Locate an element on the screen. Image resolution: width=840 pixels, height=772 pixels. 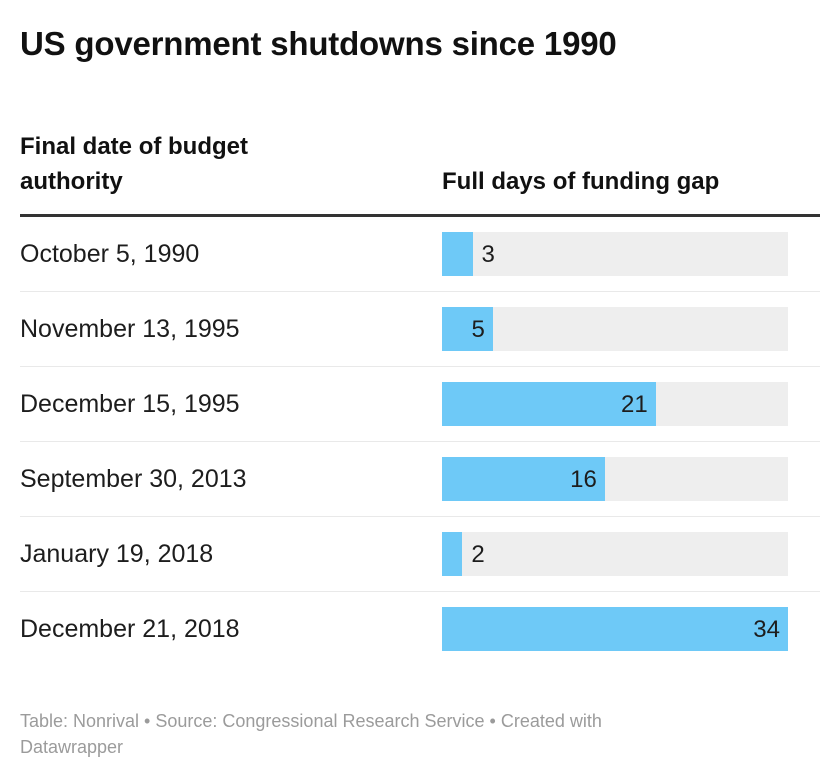
bar-fill: 34 is located at coordinates (615, 629).